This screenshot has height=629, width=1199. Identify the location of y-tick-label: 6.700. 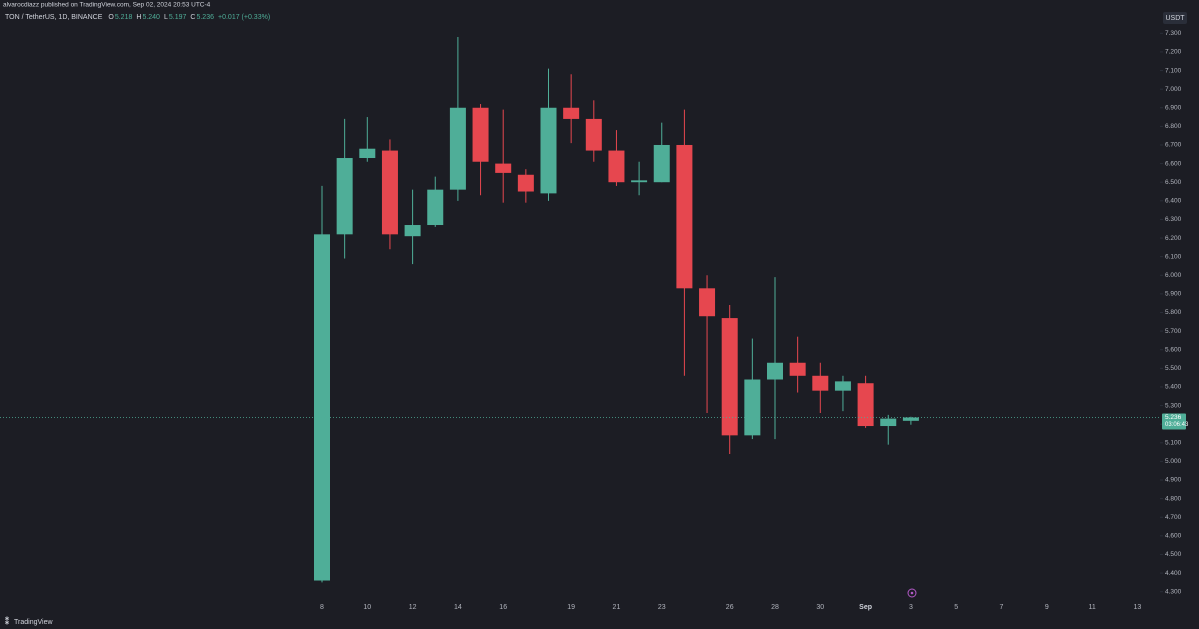
(1173, 145).